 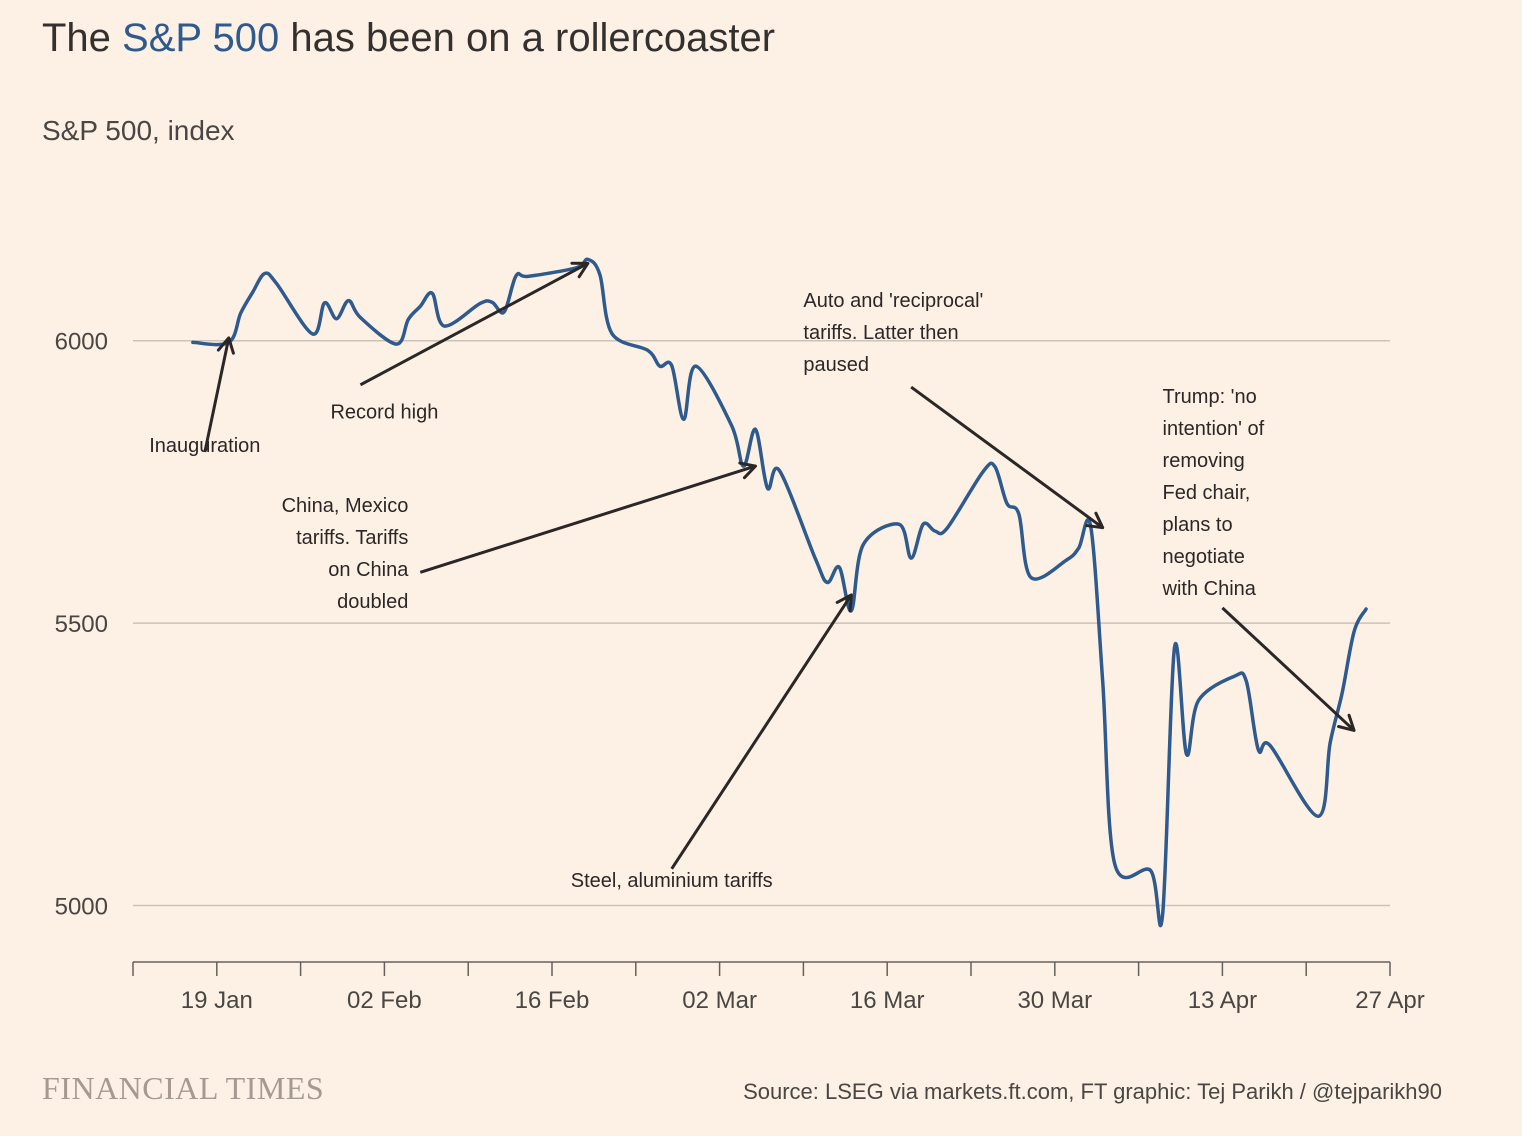 I want to click on y-tick-label-5500: 5500, so click(x=81, y=624).